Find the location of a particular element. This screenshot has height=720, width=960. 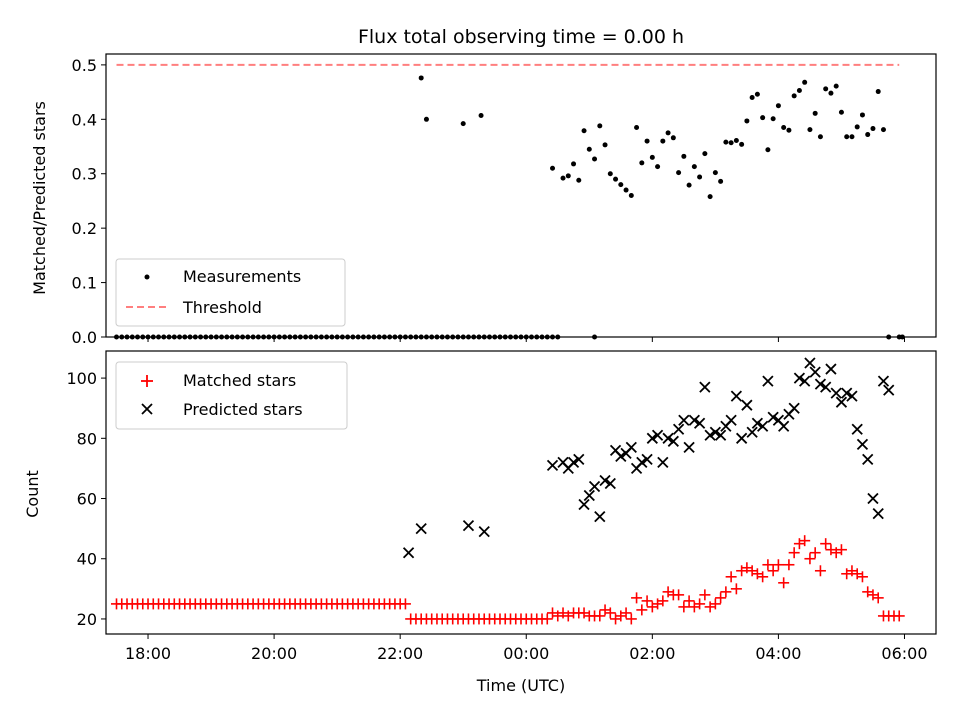

legend-predicted-label: Predicted stars is located at coordinates (243, 409).